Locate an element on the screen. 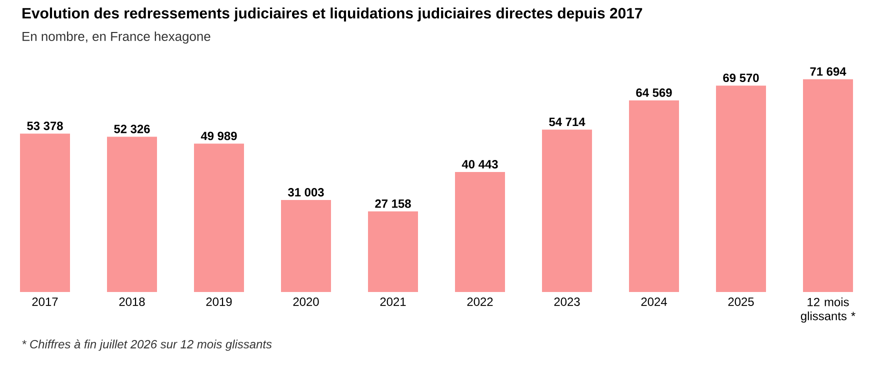  data-label: 64 569 is located at coordinates (654, 92).